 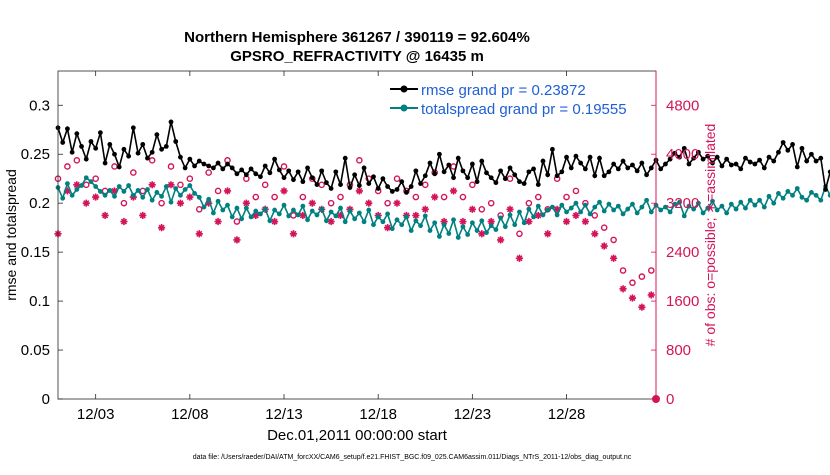 What do you see at coordinates (524, 109) in the screenshot?
I see `legend-totalspread-label: totalspread grand pr = 0.19555` at bounding box center [524, 109].